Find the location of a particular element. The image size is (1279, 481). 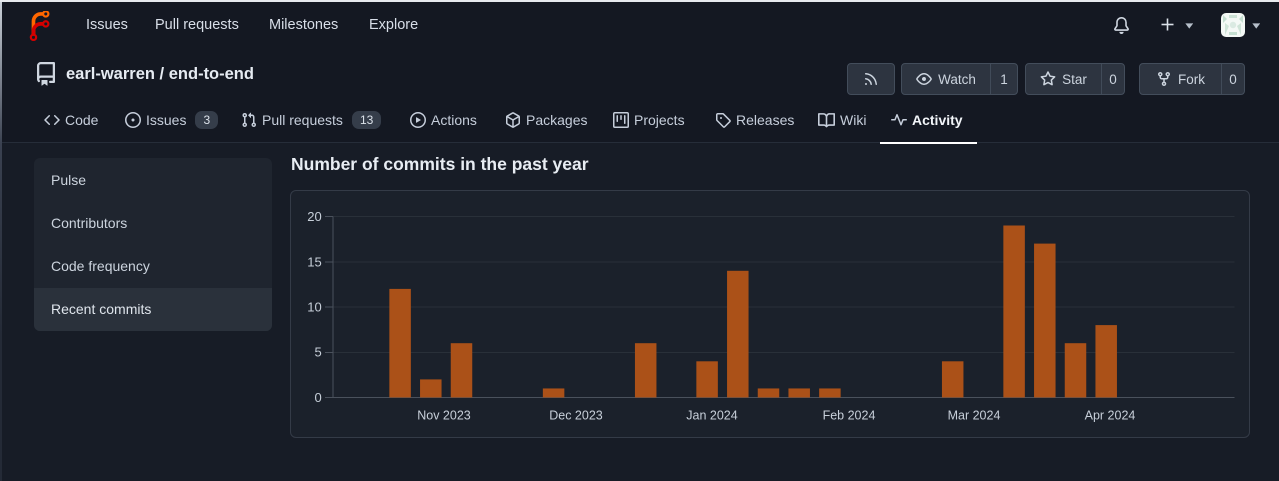

svg-text: 10 is located at coordinates (314, 306).